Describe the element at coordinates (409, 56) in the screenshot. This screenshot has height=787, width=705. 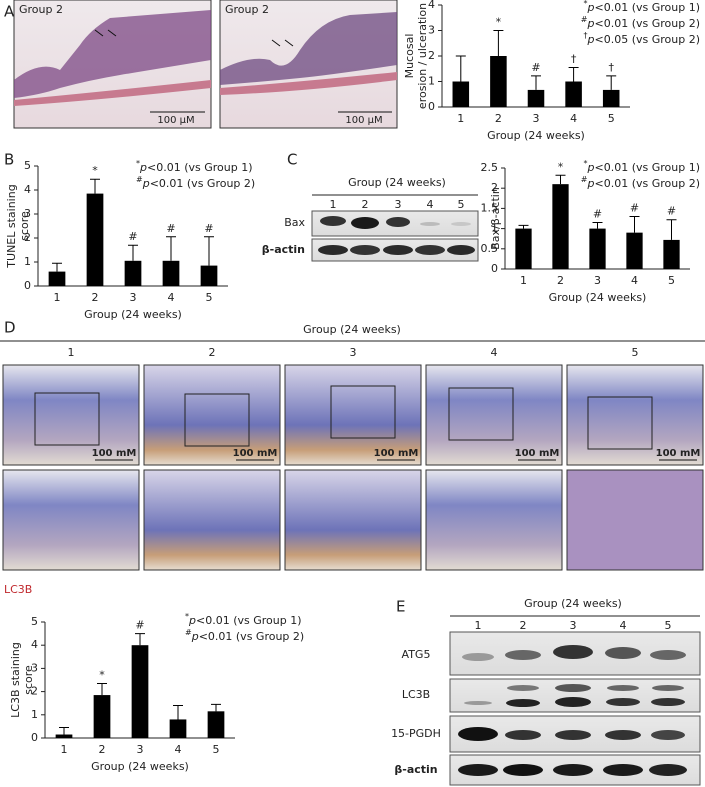
I see `y-axis-label: Mucosal` at that location.